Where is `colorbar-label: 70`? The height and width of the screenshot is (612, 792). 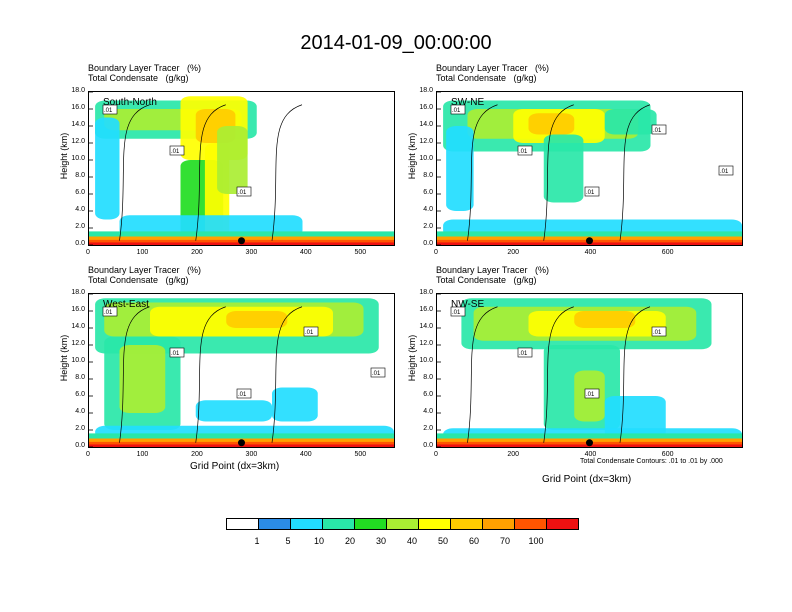 colorbar-label: 70 is located at coordinates (504, 541).